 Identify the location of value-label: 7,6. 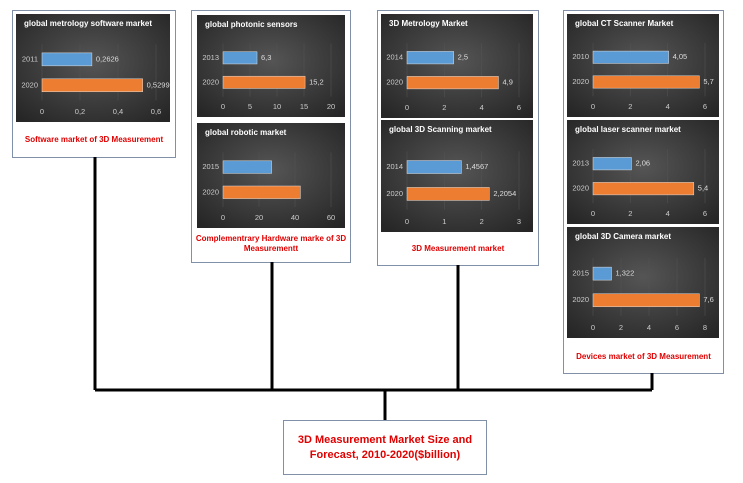
(708, 299).